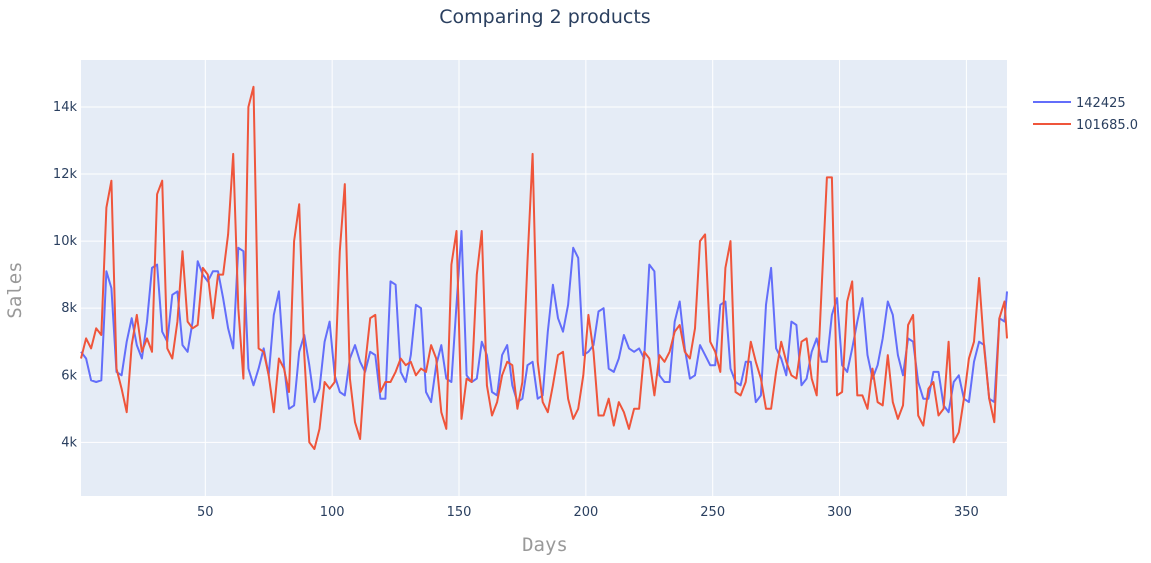 The width and height of the screenshot is (1151, 563). Describe the element at coordinates (65, 275) in the screenshot. I see `y-axis: 4k 6k 8k 10k 12k 14k` at that location.